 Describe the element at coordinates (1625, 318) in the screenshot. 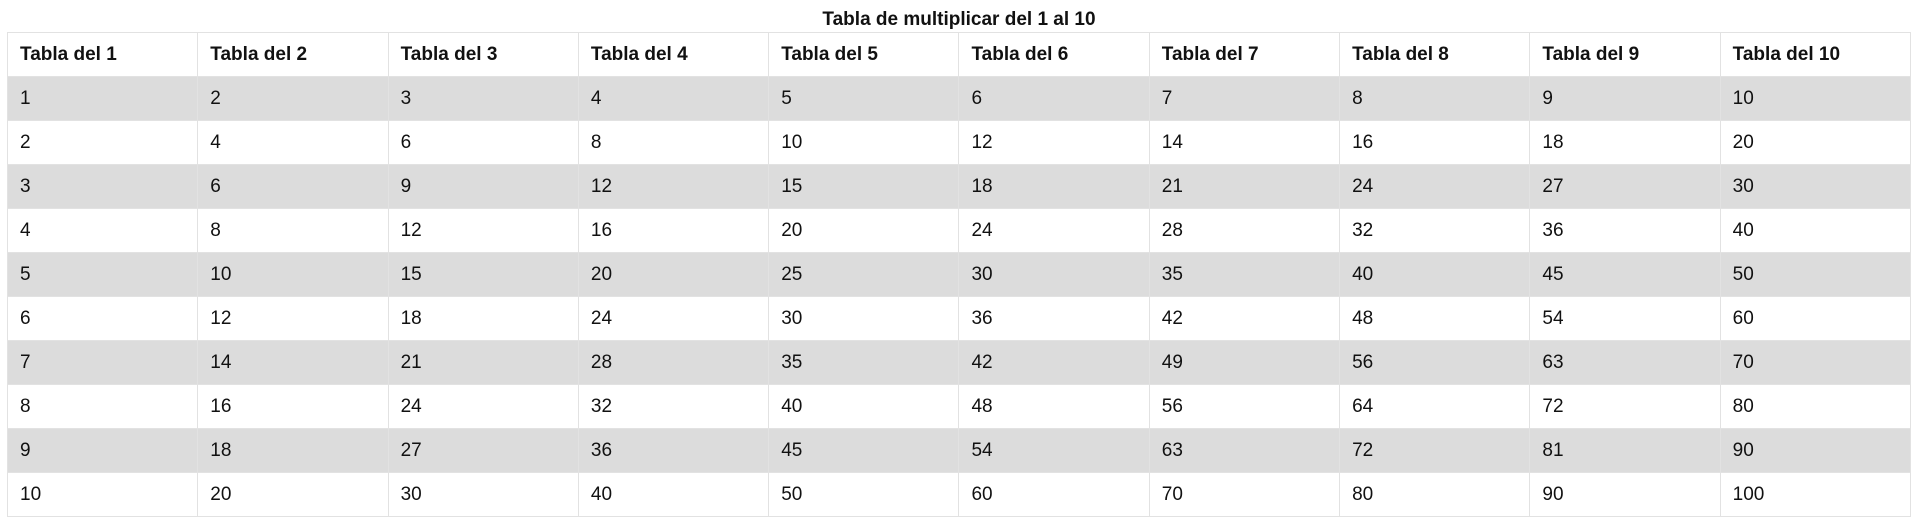

I see `table-cell: 54` at that location.